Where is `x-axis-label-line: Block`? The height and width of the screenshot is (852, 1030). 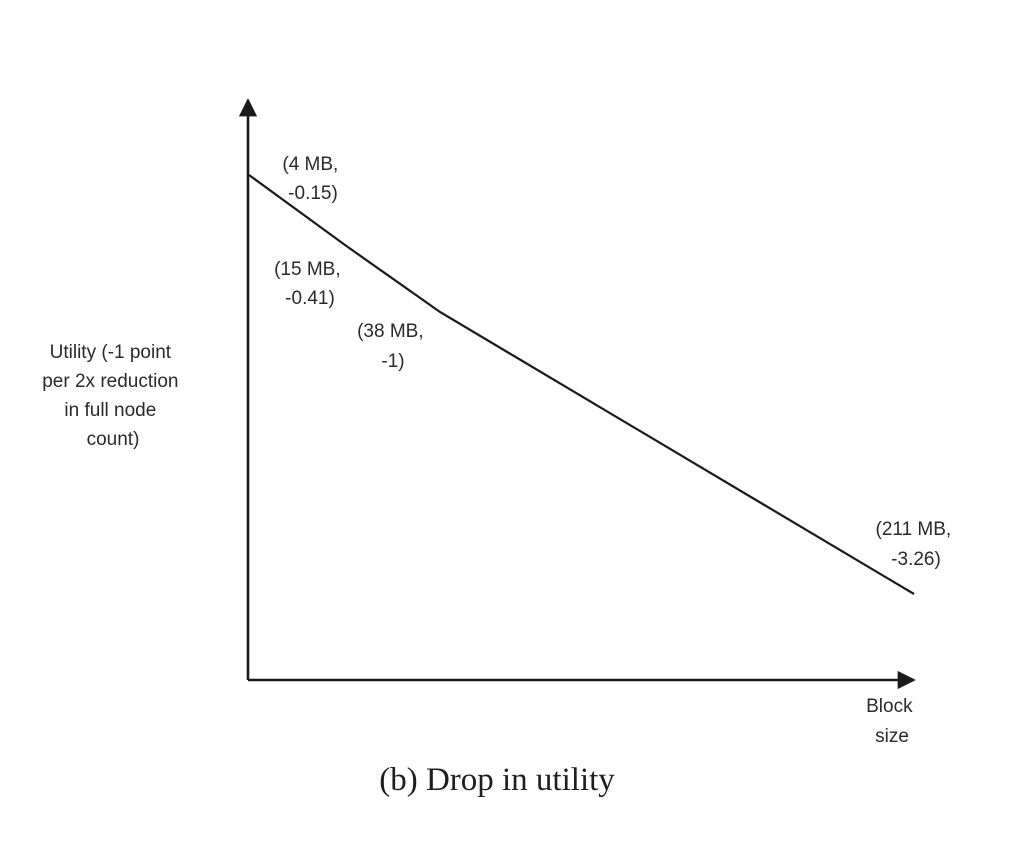
x-axis-label-line: Block is located at coordinates (889, 706).